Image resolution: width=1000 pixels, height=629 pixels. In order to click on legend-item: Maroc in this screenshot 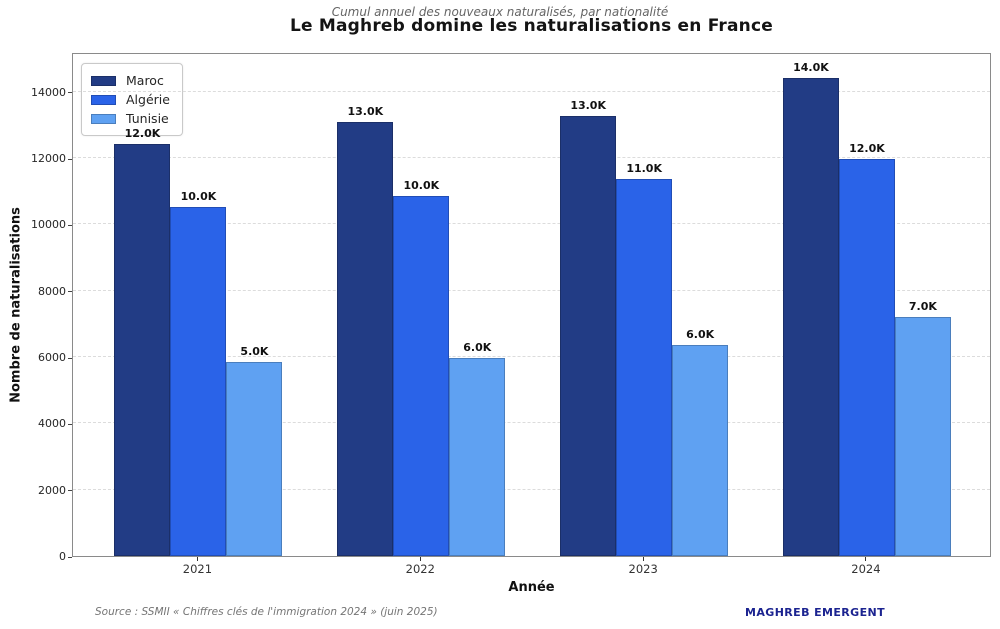, I will do `click(130, 80)`.